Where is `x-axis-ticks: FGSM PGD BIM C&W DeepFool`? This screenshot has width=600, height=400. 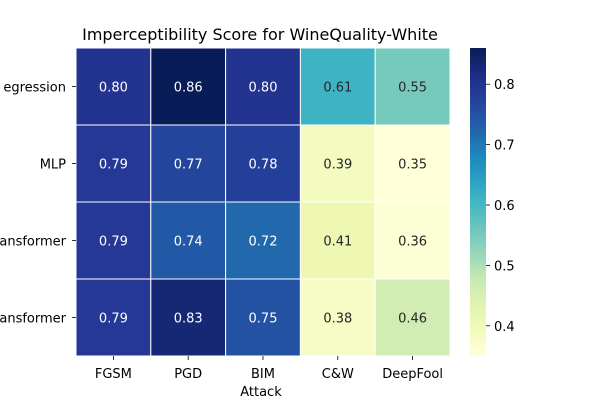 x-axis-ticks: FGSM PGD BIM C&W DeepFool is located at coordinates (269, 369).